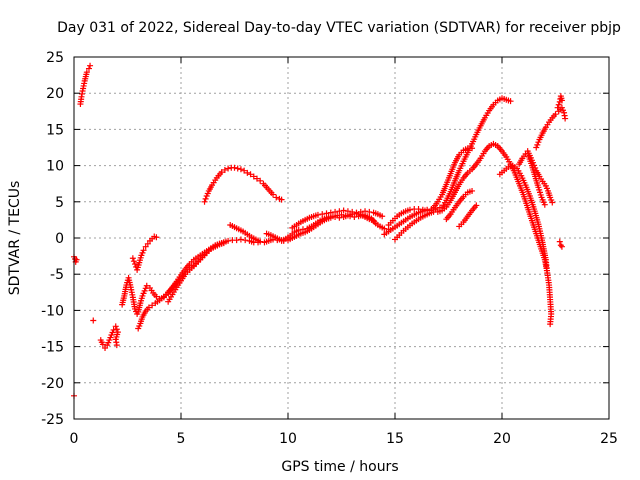 Image resolution: width=640 pixels, height=480 pixels. Describe the element at coordinates (55, 58) in the screenshot. I see `y-tick-label: 25` at that location.